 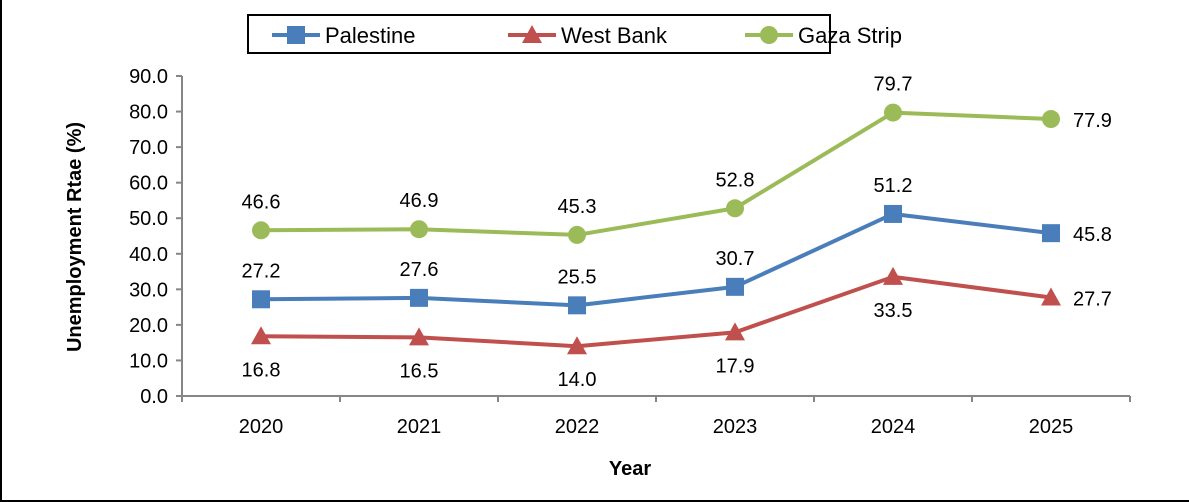 I want to click on data-label-palestine: 27.2, so click(x=261, y=271).